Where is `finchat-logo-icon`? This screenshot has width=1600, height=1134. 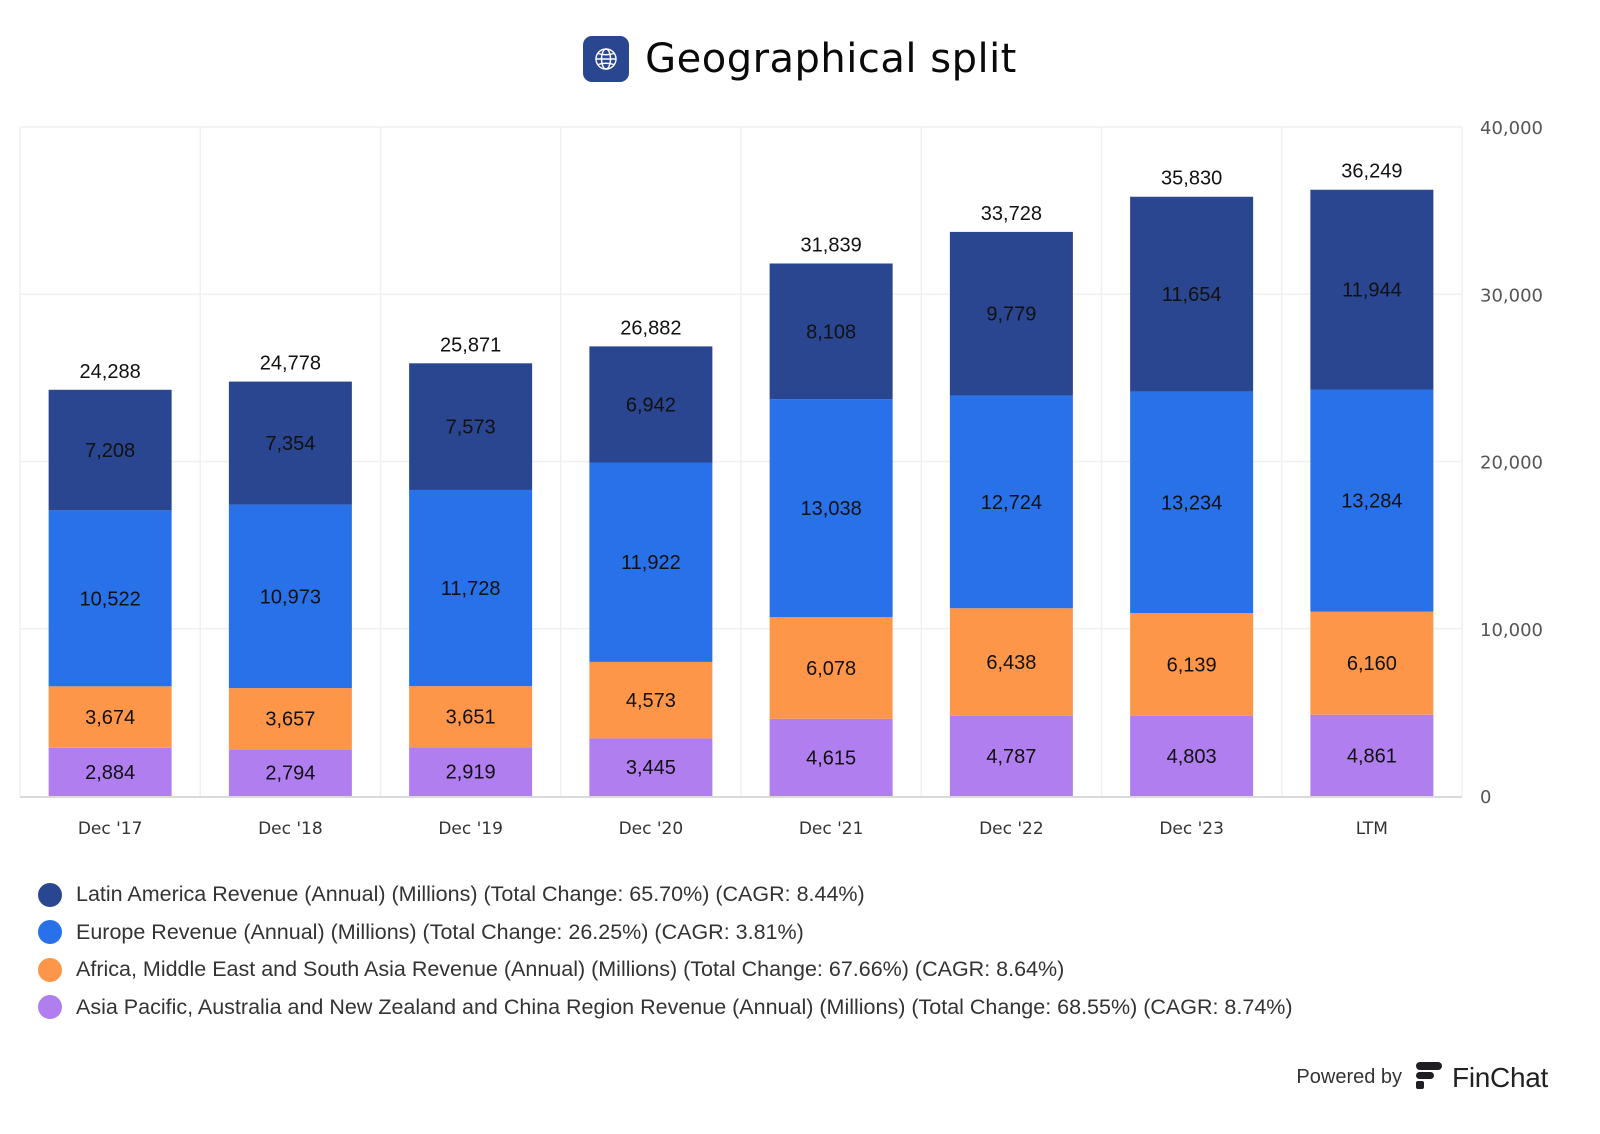 finchat-logo-icon is located at coordinates (1429, 1077).